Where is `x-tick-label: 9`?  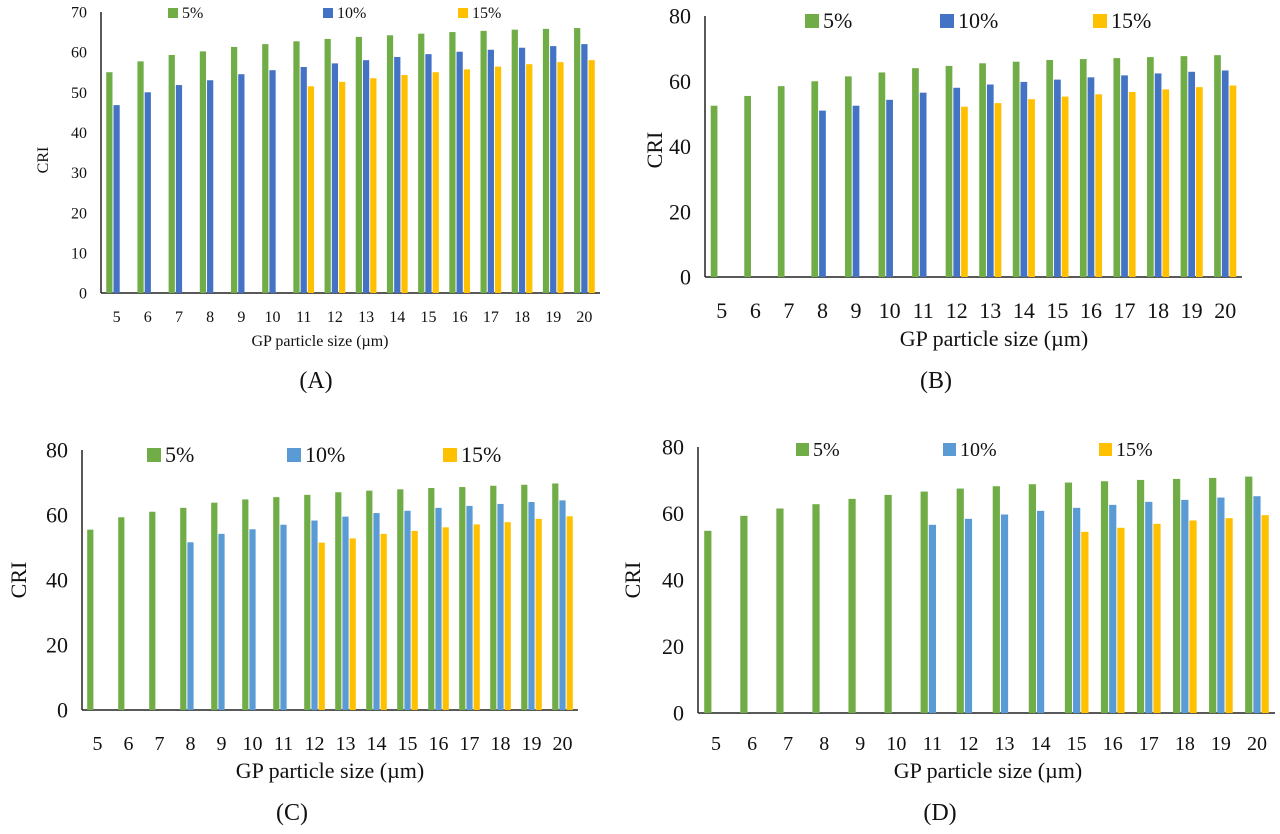
x-tick-label: 9 is located at coordinates (222, 744).